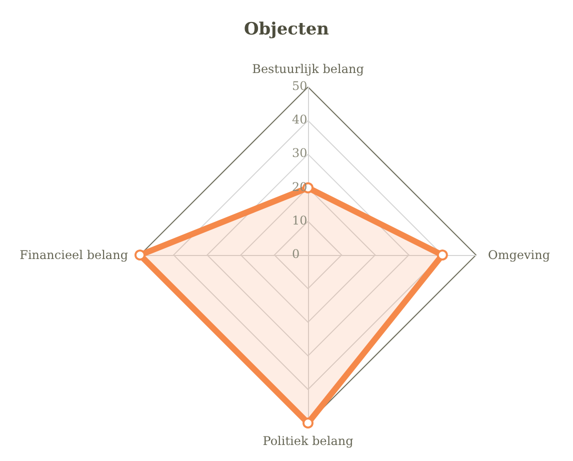  Describe the element at coordinates (287, 30) in the screenshot. I see `chart-title: Objecten` at that location.